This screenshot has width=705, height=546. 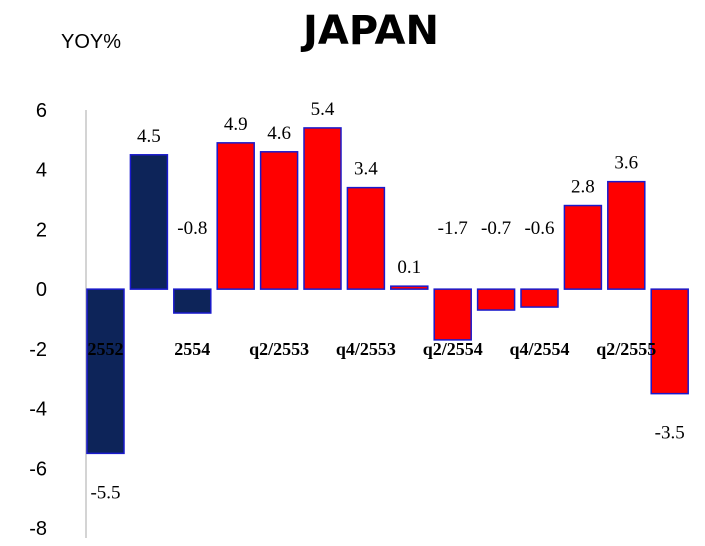 I want to click on x-tick-label: q2/2554, so click(x=453, y=349).